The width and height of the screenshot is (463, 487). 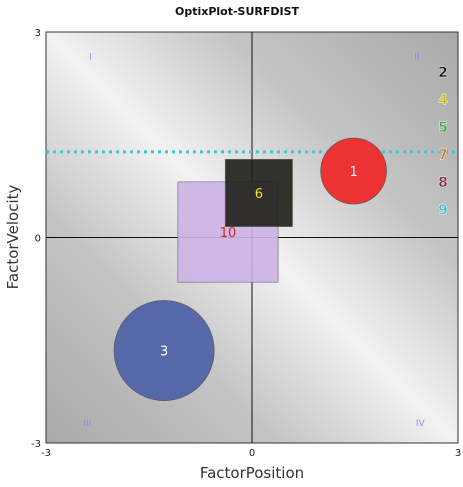 What do you see at coordinates (443, 101) in the screenshot?
I see `legend-item-4: 4` at bounding box center [443, 101].